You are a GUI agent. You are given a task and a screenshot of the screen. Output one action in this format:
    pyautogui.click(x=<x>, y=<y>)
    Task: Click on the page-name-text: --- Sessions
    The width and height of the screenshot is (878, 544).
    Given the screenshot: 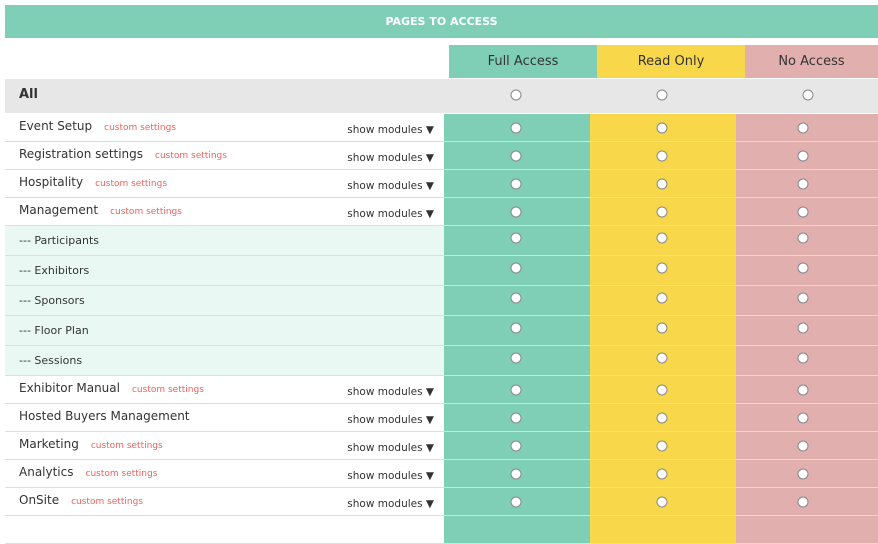 What is the action you would take?
    pyautogui.click(x=51, y=360)
    